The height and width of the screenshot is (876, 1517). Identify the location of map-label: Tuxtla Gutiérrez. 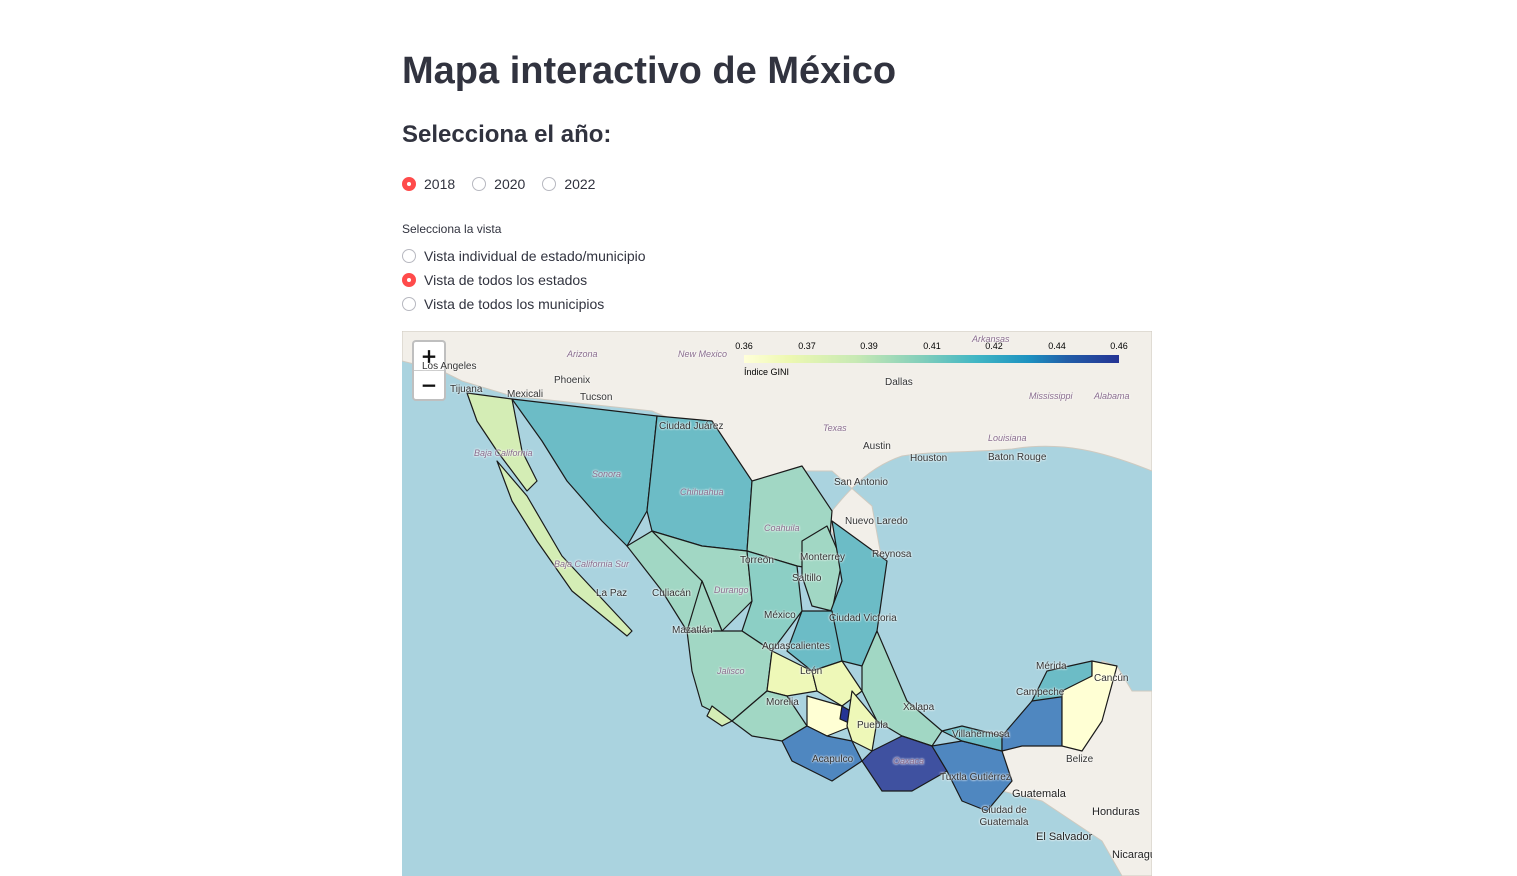
(975, 777).